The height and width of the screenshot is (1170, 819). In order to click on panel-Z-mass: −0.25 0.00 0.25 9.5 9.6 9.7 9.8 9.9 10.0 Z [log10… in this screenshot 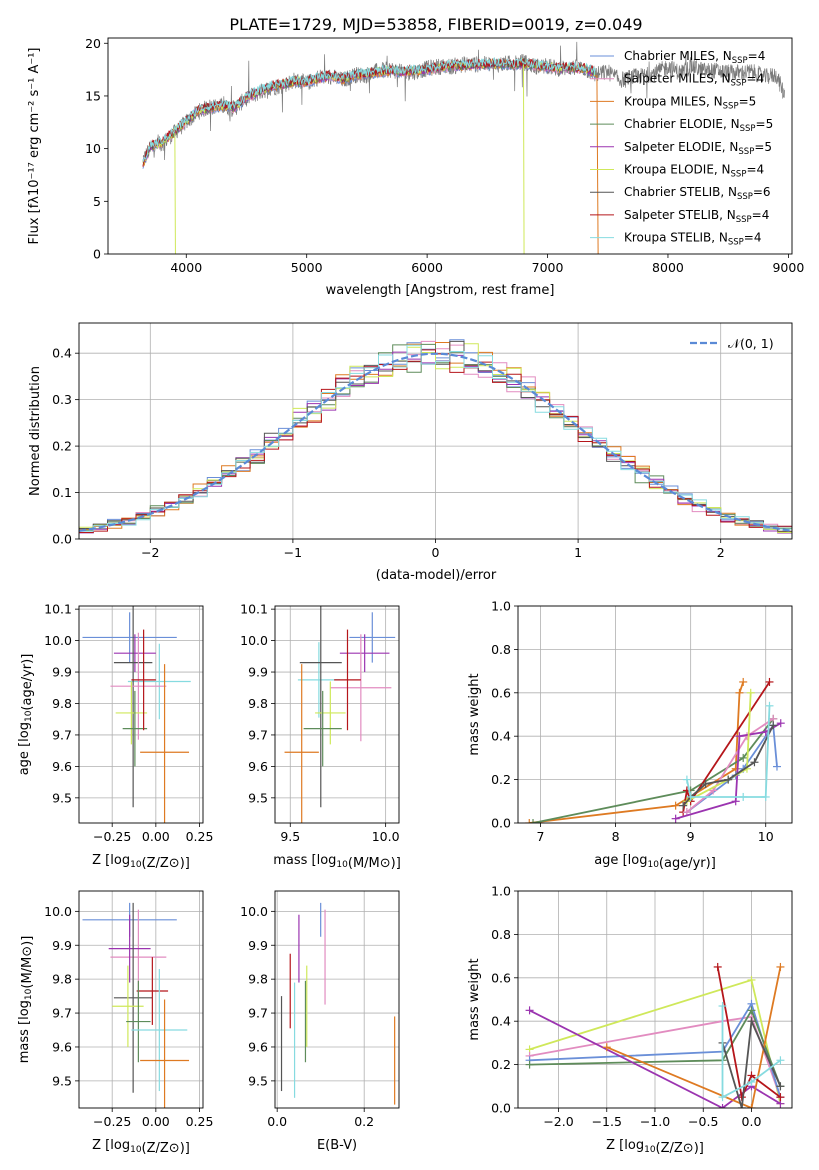, I will do `click(115, 1023)`.